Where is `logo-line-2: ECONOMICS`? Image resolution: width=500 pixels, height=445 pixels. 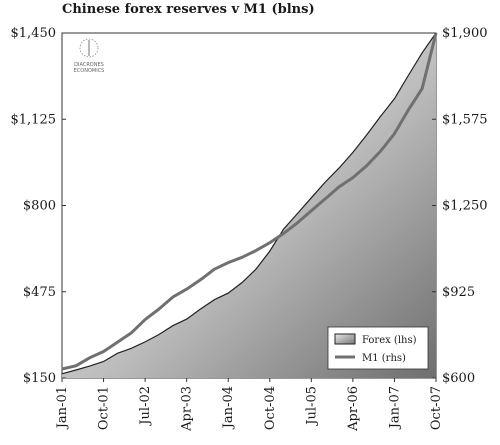 logo-line-2: ECONOMICS is located at coordinates (89, 71).